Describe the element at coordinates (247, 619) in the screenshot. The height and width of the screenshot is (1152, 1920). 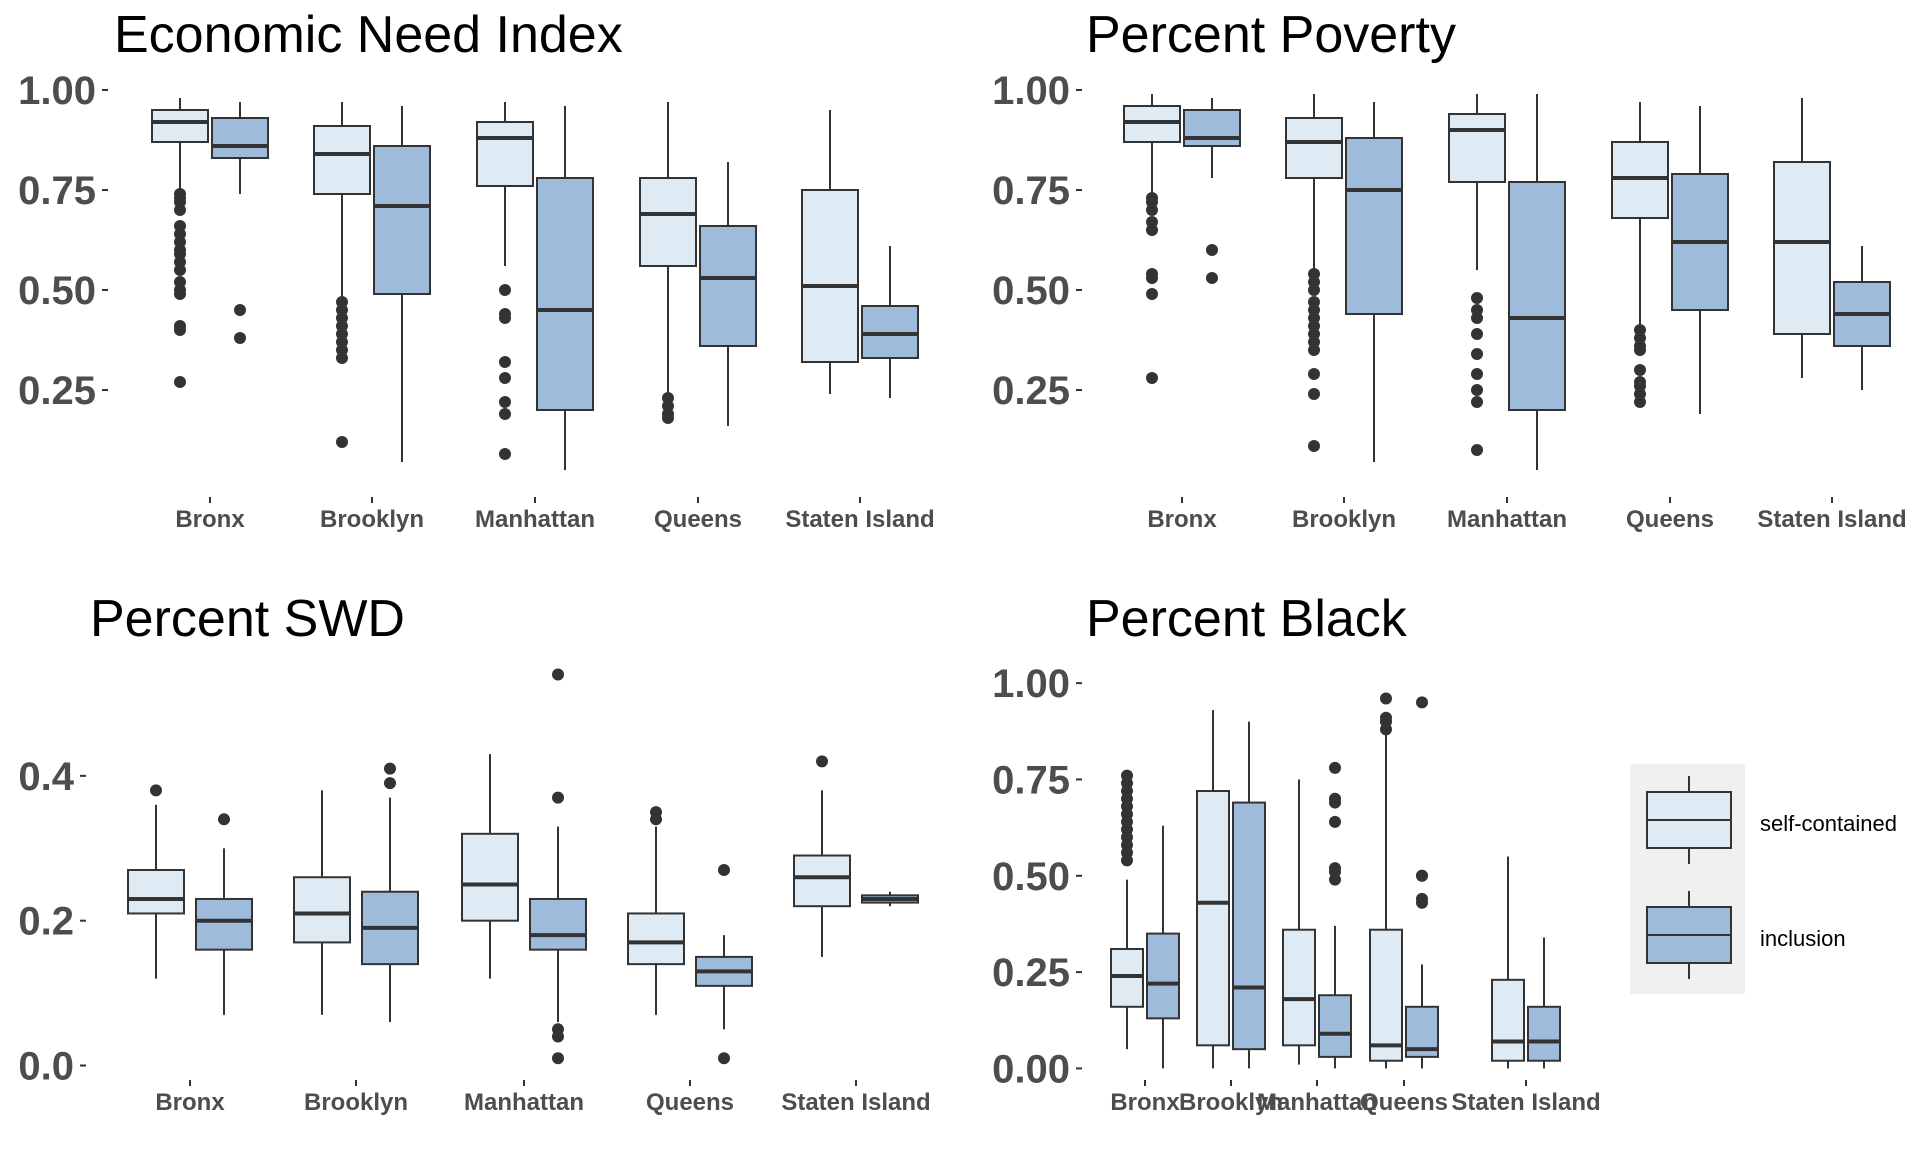
I see `panel-title: Percent SWD` at that location.